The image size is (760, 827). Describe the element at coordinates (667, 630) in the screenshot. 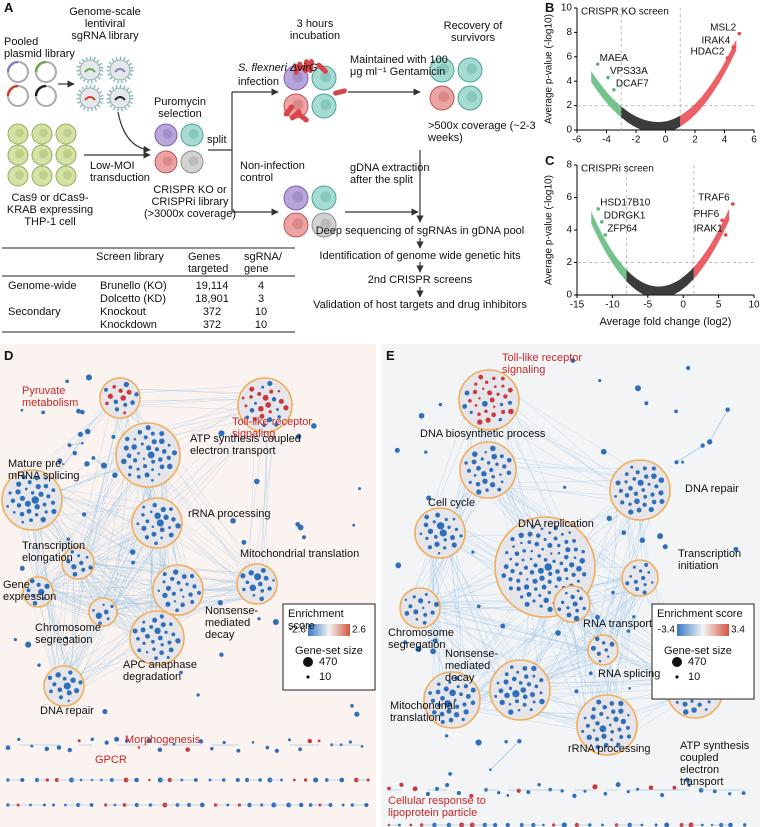

I see `colorbar-label: -3.4` at that location.